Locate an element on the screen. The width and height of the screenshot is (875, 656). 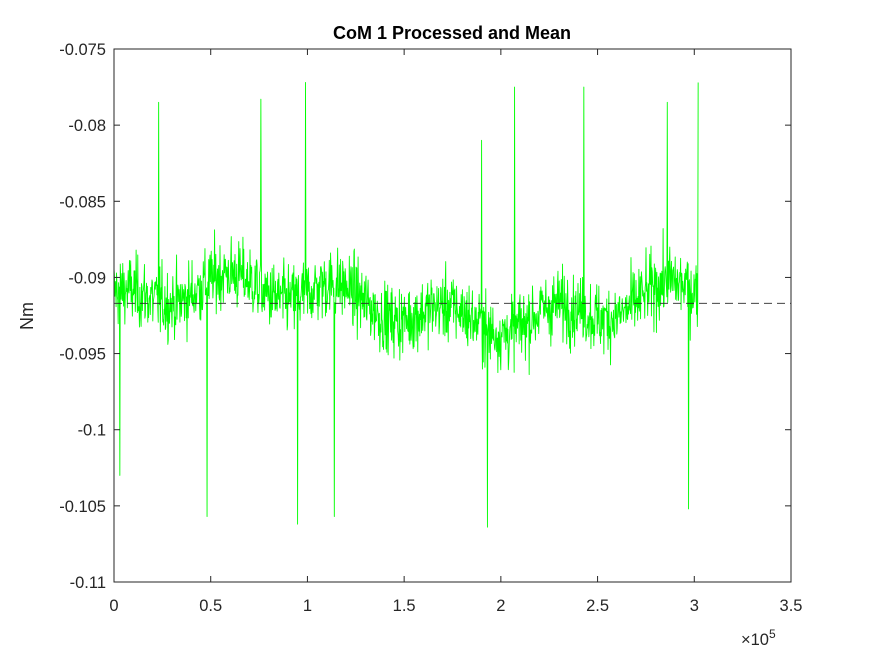
y-tick-label: -0.075 is located at coordinates (82, 50).